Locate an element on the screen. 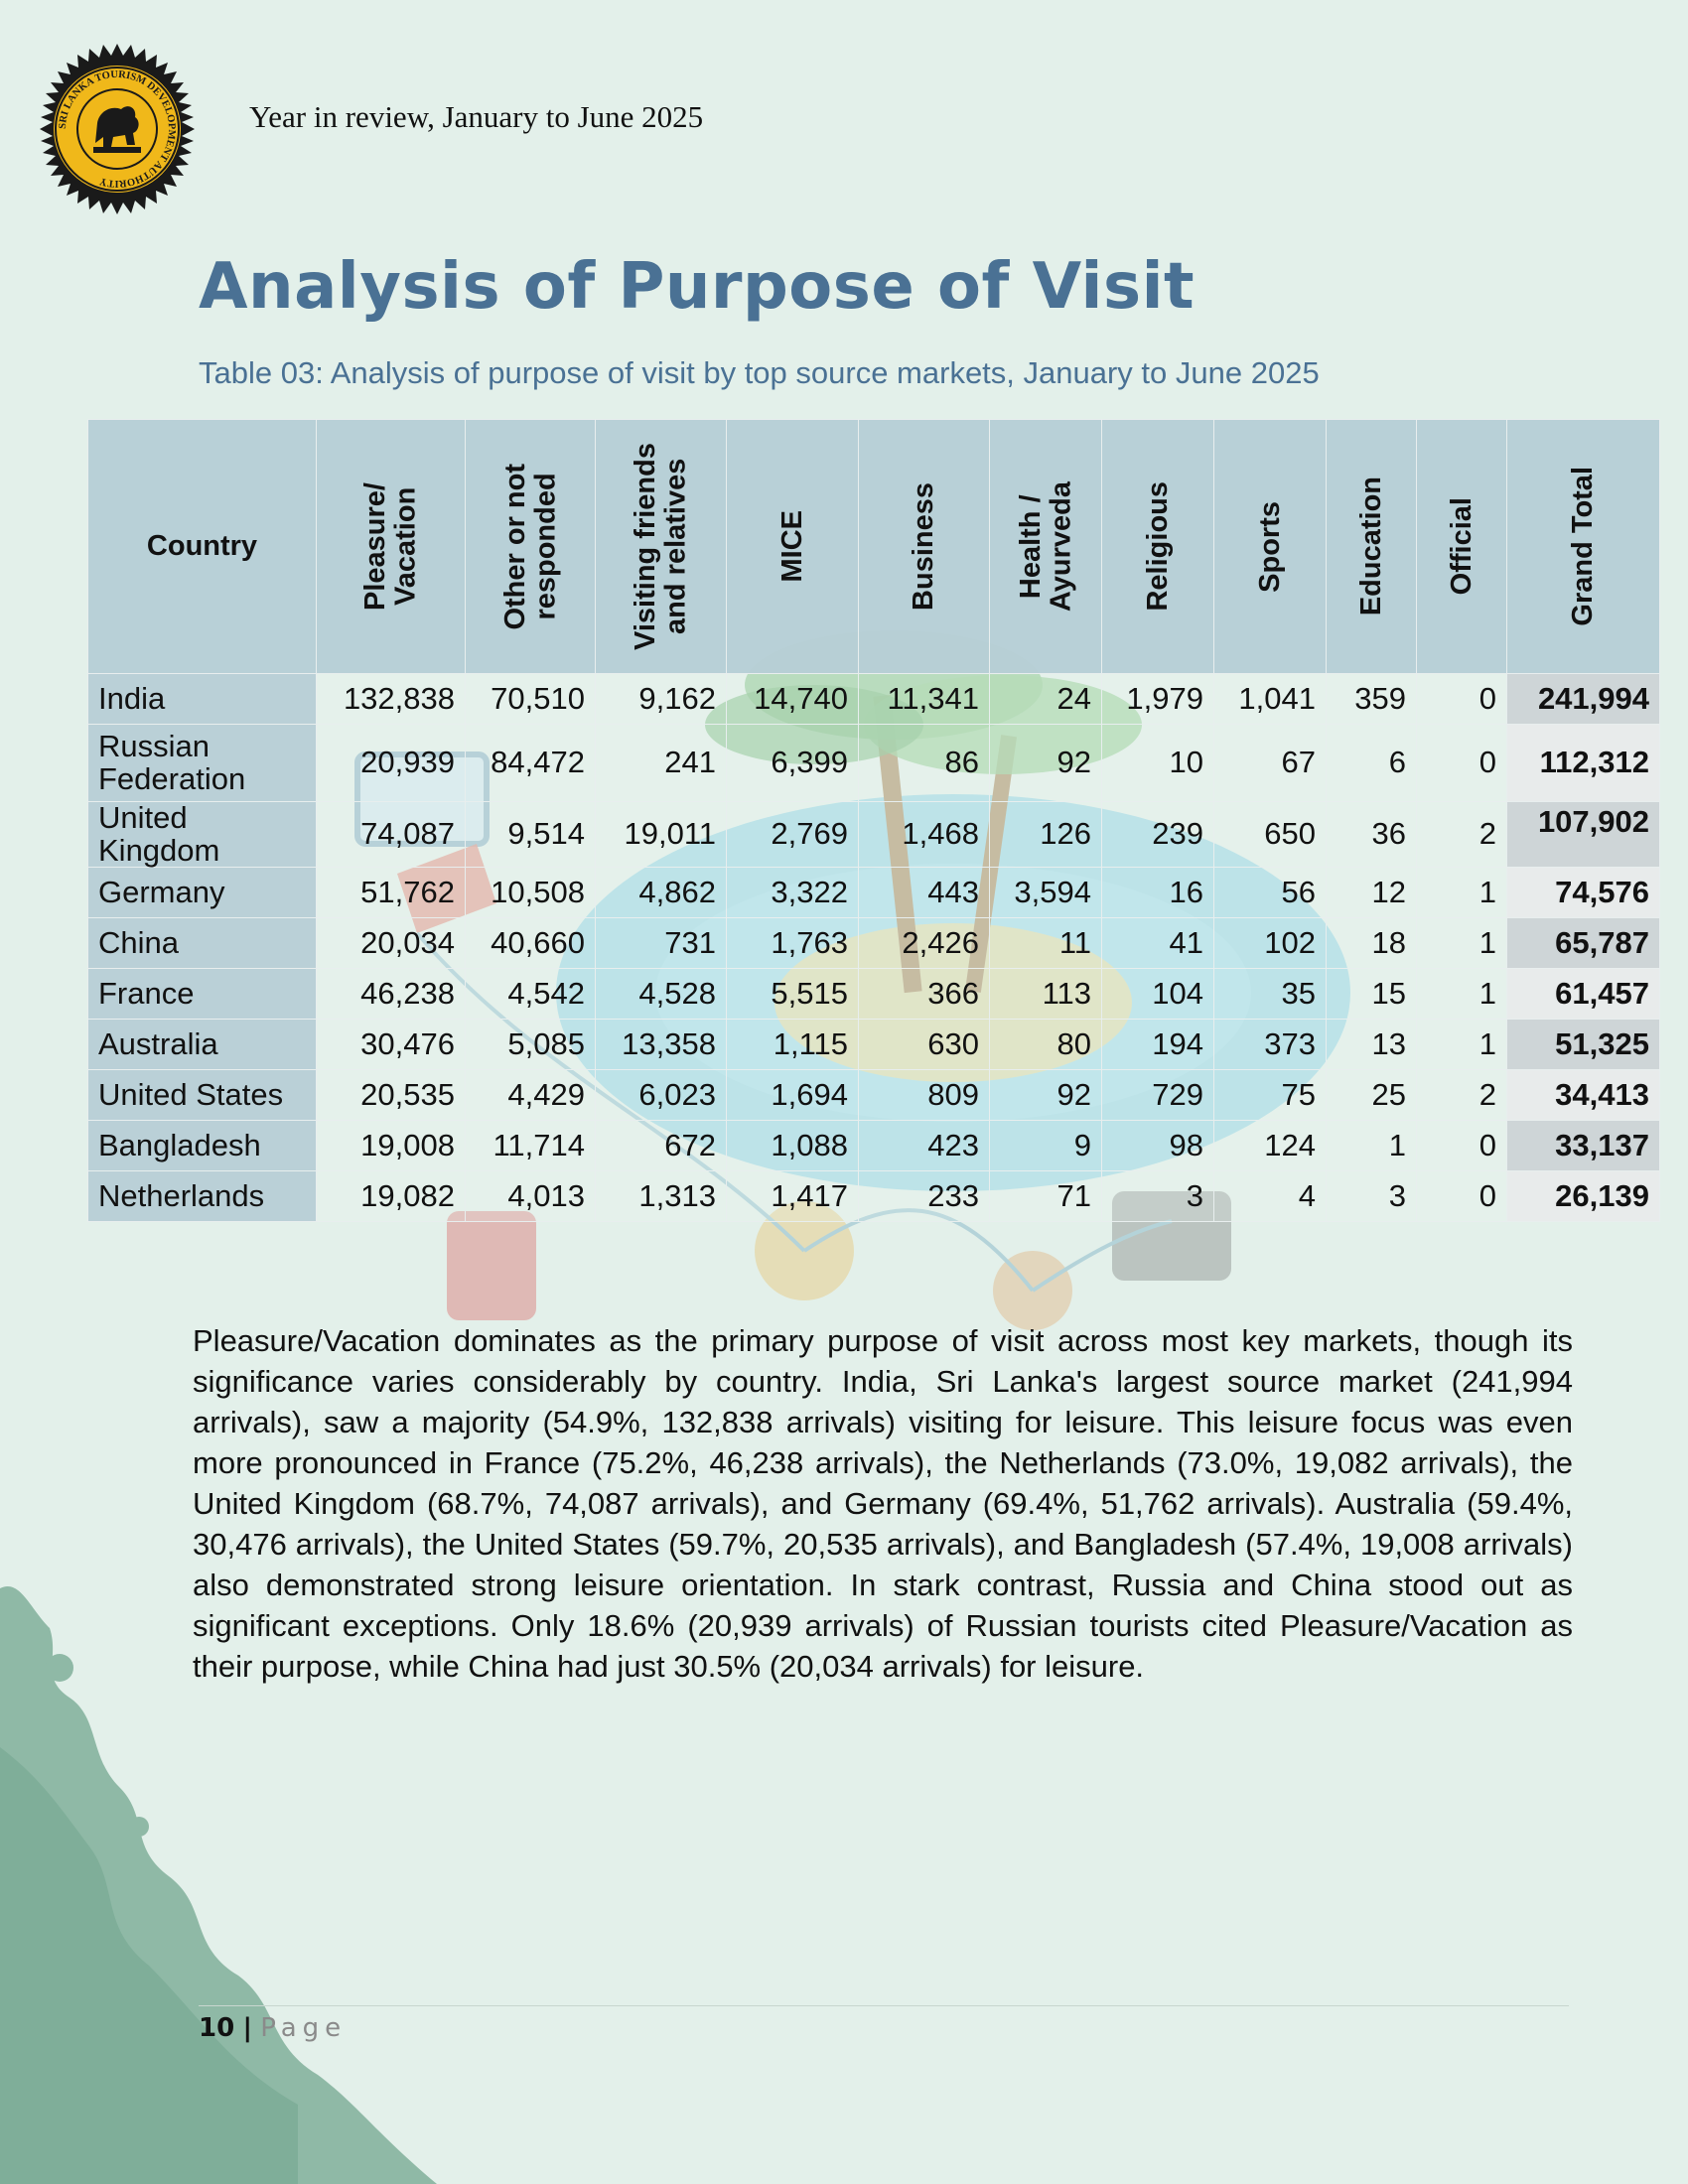 This screenshot has height=2184, width=1688. value-cell: 3,594 is located at coordinates (1045, 893).